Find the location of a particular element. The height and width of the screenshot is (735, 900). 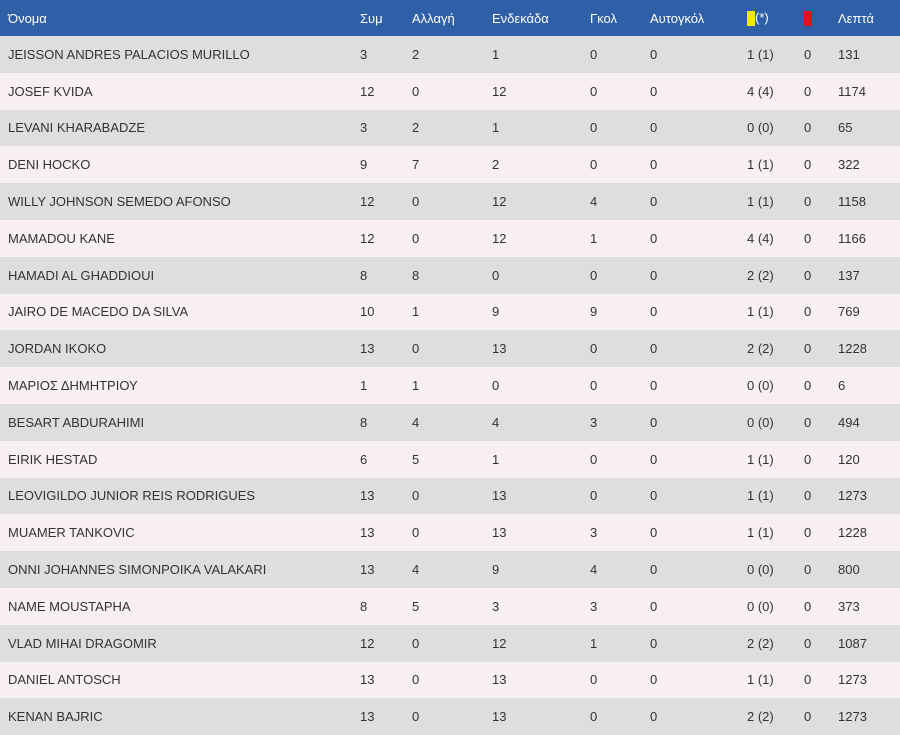

cell-apps: 9 is located at coordinates (364, 165).